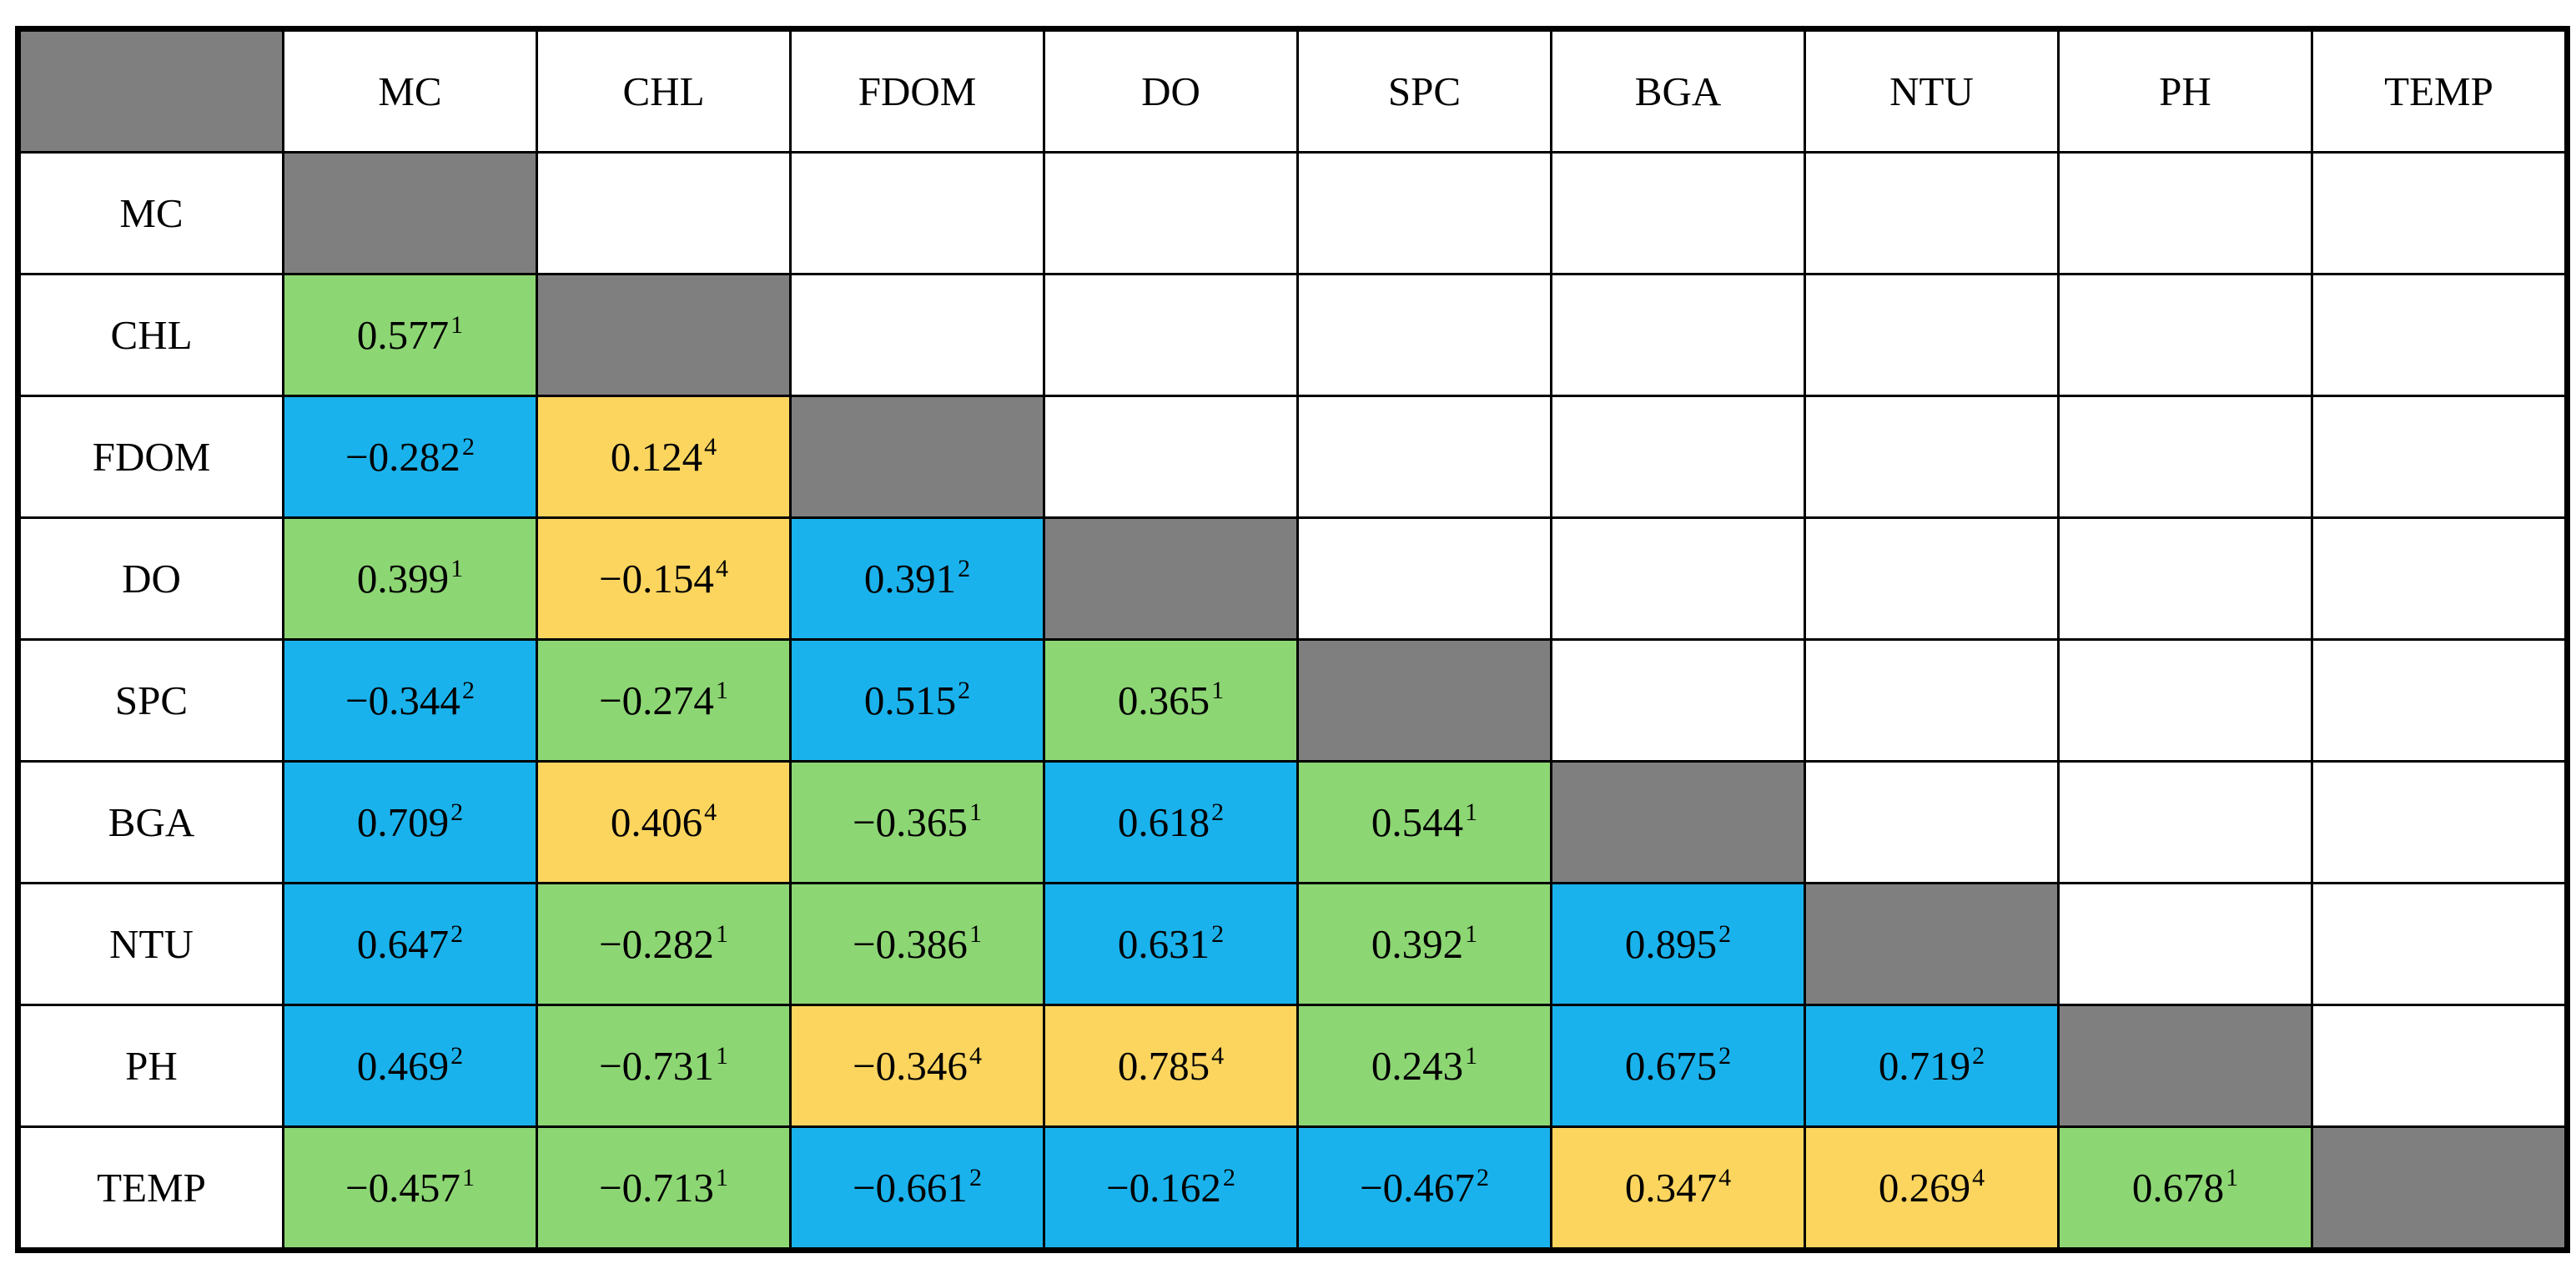 The height and width of the screenshot is (1284, 2576). I want to click on row-header-bga: BGA, so click(150, 822).